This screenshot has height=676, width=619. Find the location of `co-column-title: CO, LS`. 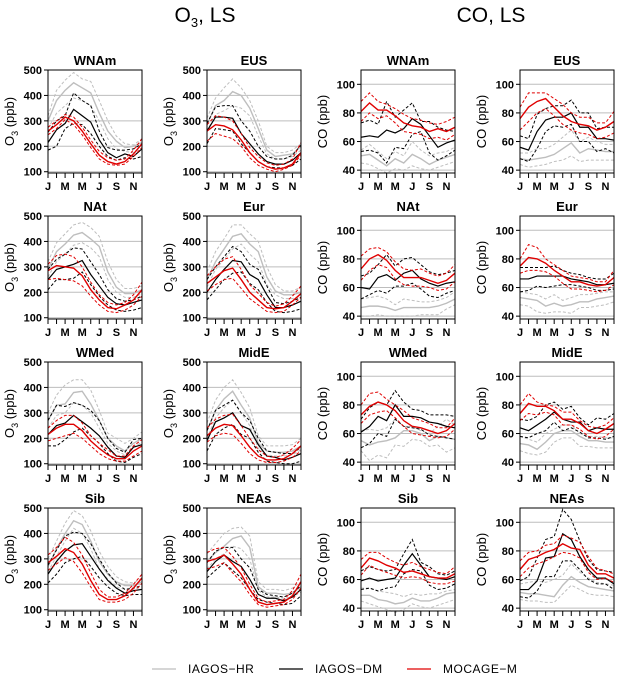

co-column-title: CO, LS is located at coordinates (491, 15).